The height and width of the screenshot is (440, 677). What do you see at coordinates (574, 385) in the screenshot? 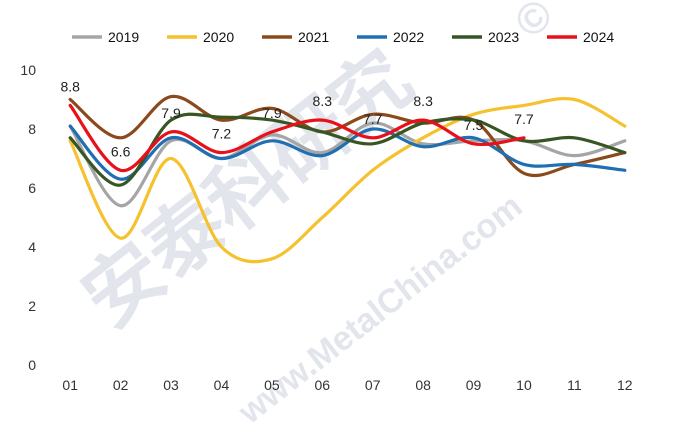
I see `x-tick-label: 11` at bounding box center [574, 385].